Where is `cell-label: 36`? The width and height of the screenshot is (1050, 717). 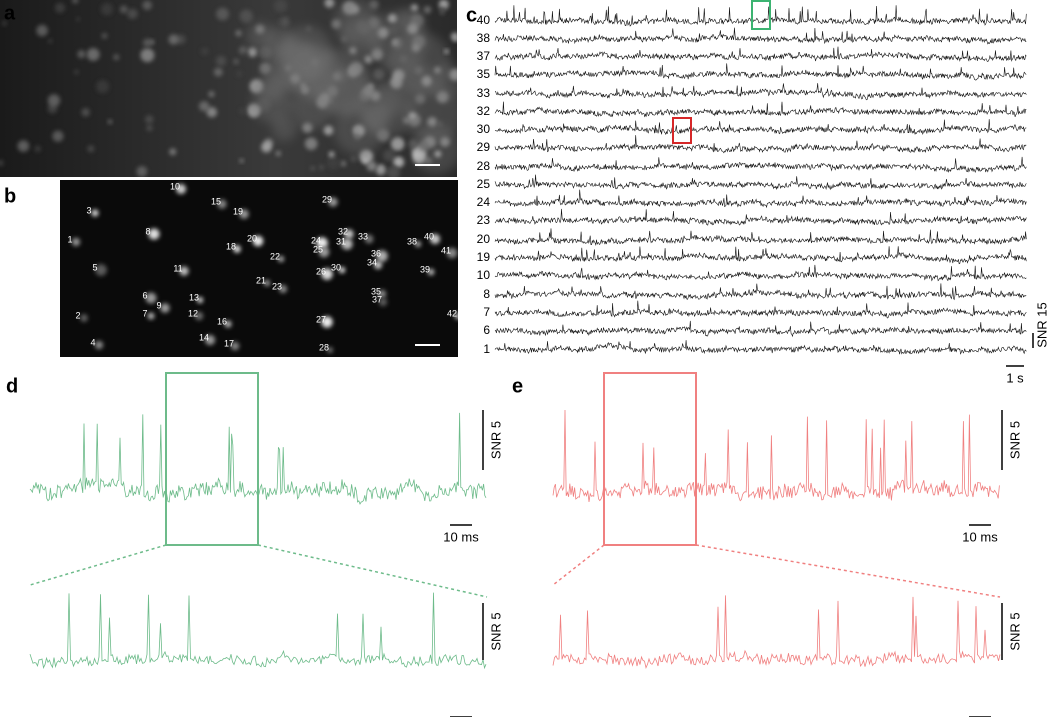
cell-label: 36 is located at coordinates (376, 253).